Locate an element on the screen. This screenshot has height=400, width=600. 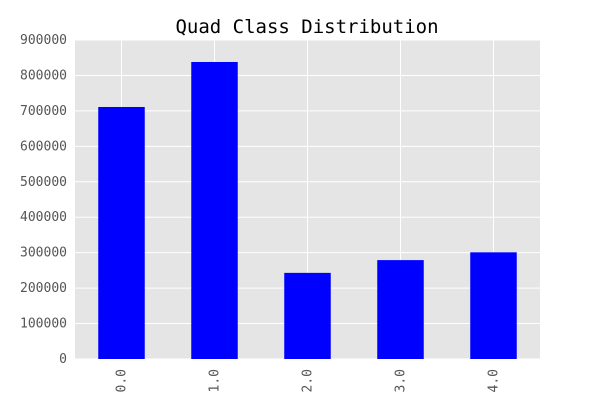
y-tick-label: 700000 is located at coordinates (43, 111).